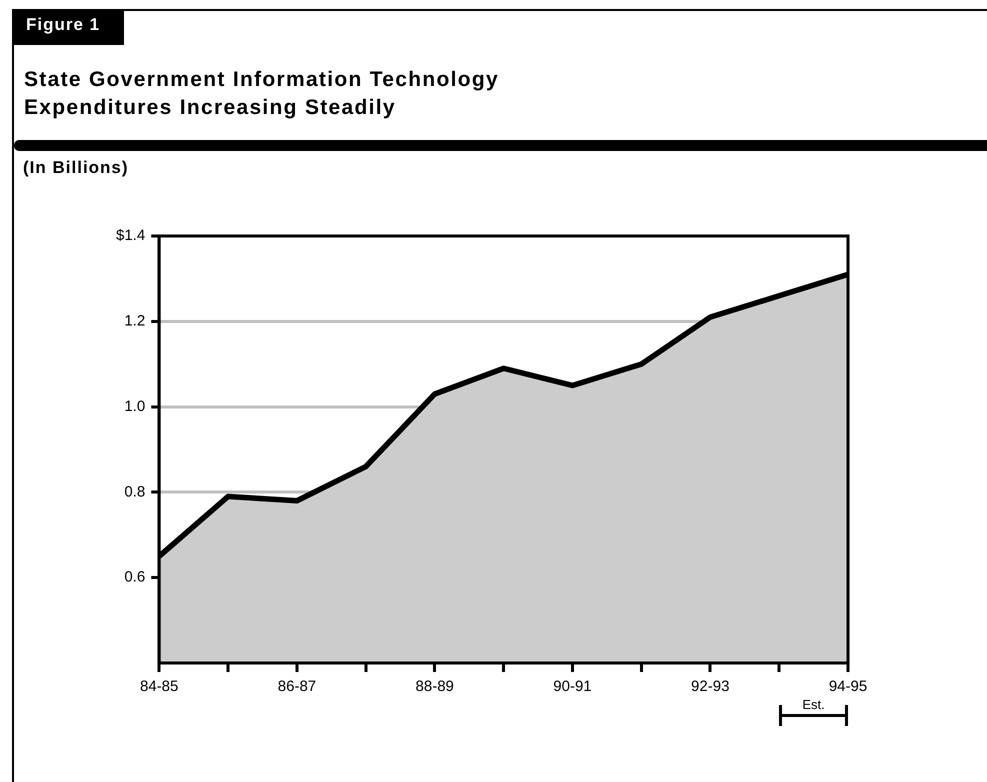 The width and height of the screenshot is (987, 782). What do you see at coordinates (135, 491) in the screenshot?
I see `y-tick-label: 0.8` at bounding box center [135, 491].